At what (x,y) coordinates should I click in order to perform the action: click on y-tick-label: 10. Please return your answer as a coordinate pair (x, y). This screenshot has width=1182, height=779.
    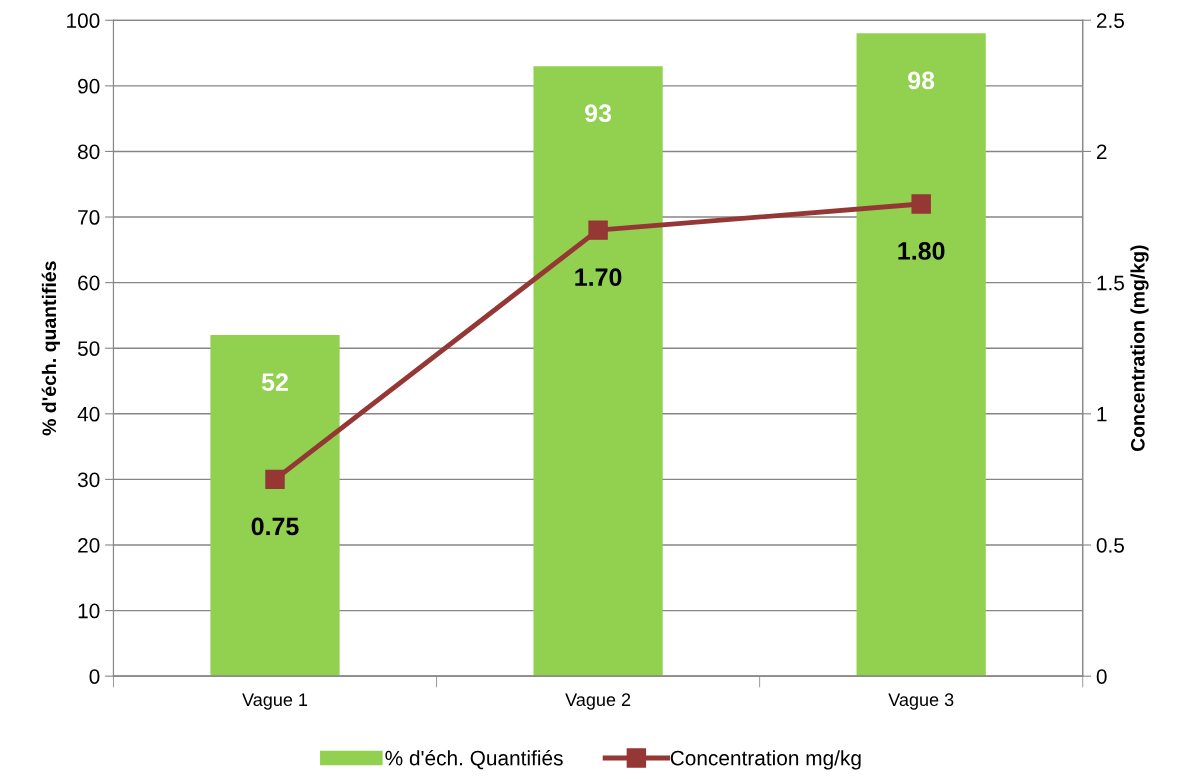
    Looking at the image, I should click on (89, 611).